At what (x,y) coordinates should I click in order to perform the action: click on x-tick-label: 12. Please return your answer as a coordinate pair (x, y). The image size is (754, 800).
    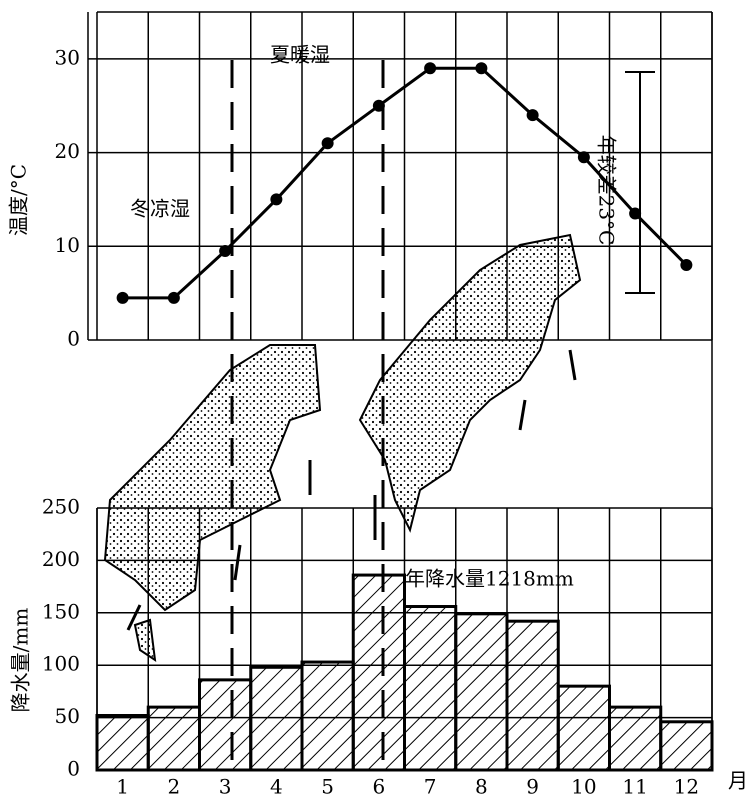
    Looking at the image, I should click on (686, 787).